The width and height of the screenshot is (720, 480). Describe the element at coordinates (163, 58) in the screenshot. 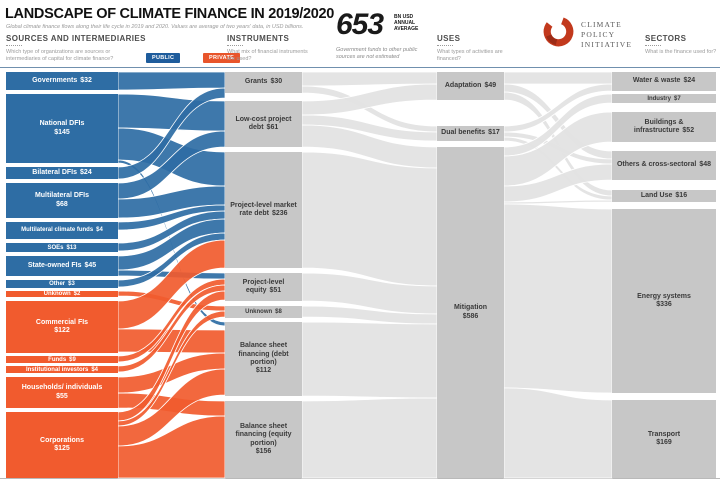

I see `public-legend-badge: PUBLIC` at that location.